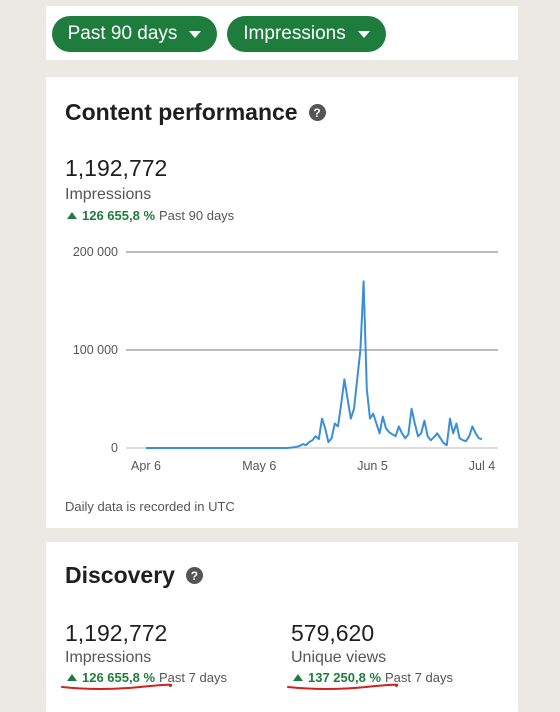  Describe the element at coordinates (259, 465) in the screenshot. I see `x-tick-label: May 6` at that location.